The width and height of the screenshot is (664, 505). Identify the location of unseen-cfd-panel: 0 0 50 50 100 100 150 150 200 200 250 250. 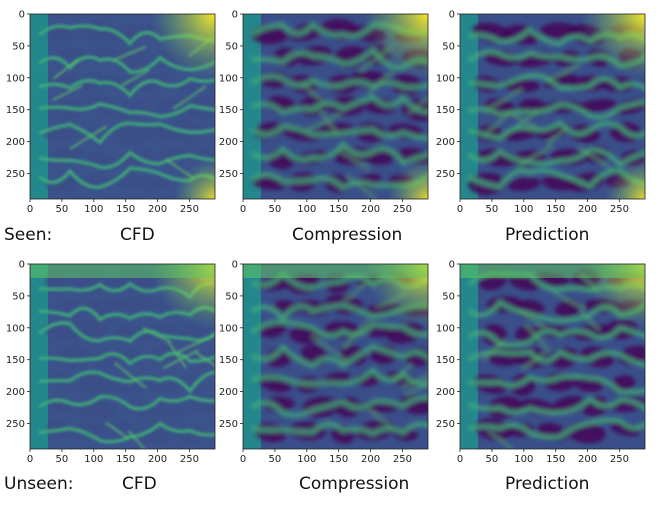
(108, 361).